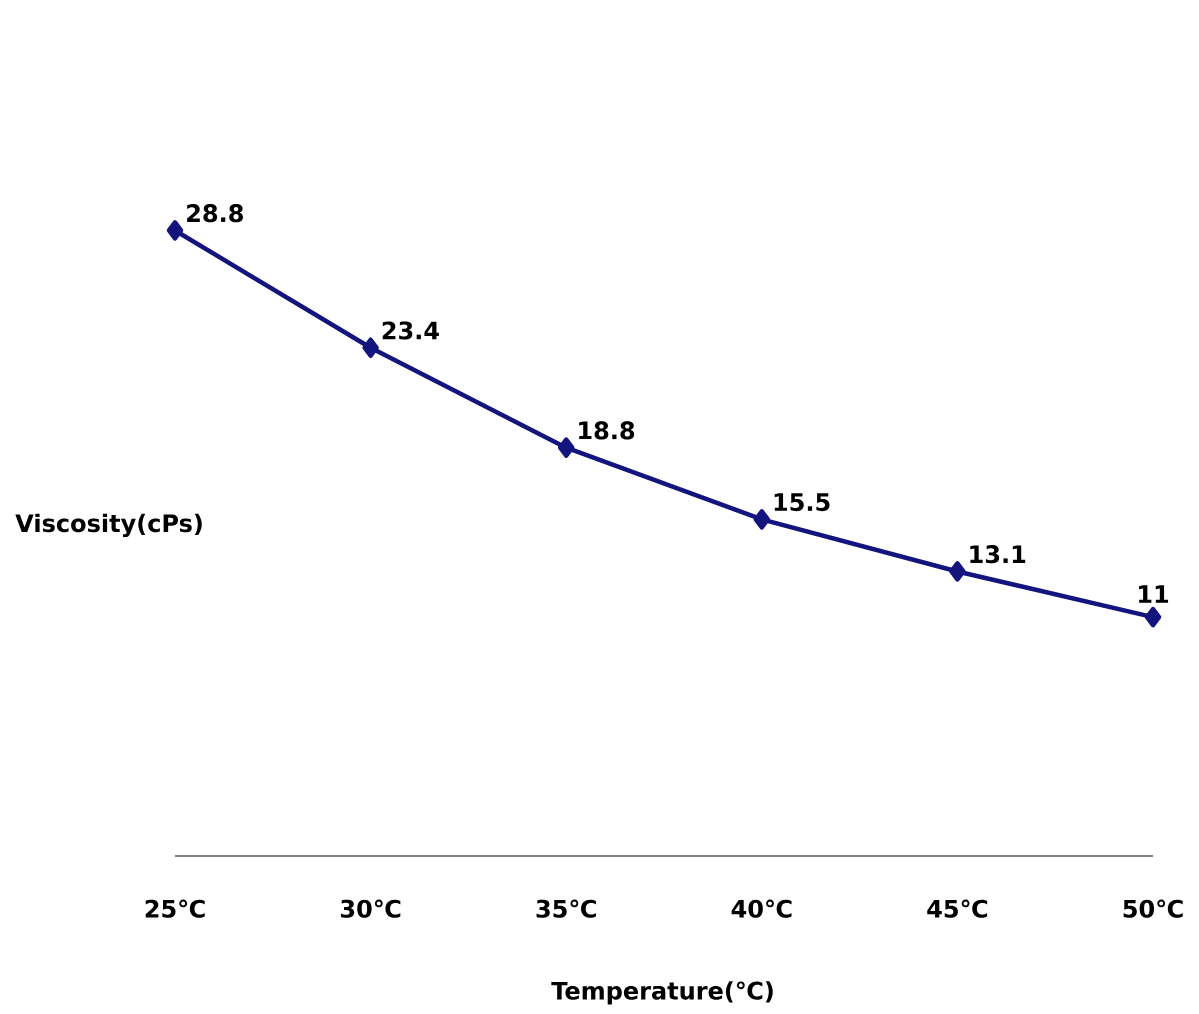  I want to click on x-tick-label: 35℃, so click(566, 908).